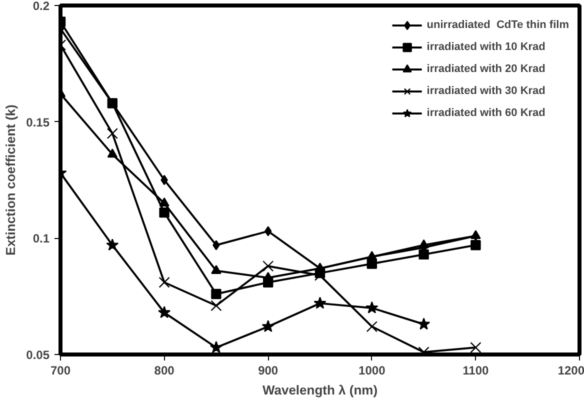  I want to click on y-axis-title: Extinction coefficient (k), so click(10, 180).